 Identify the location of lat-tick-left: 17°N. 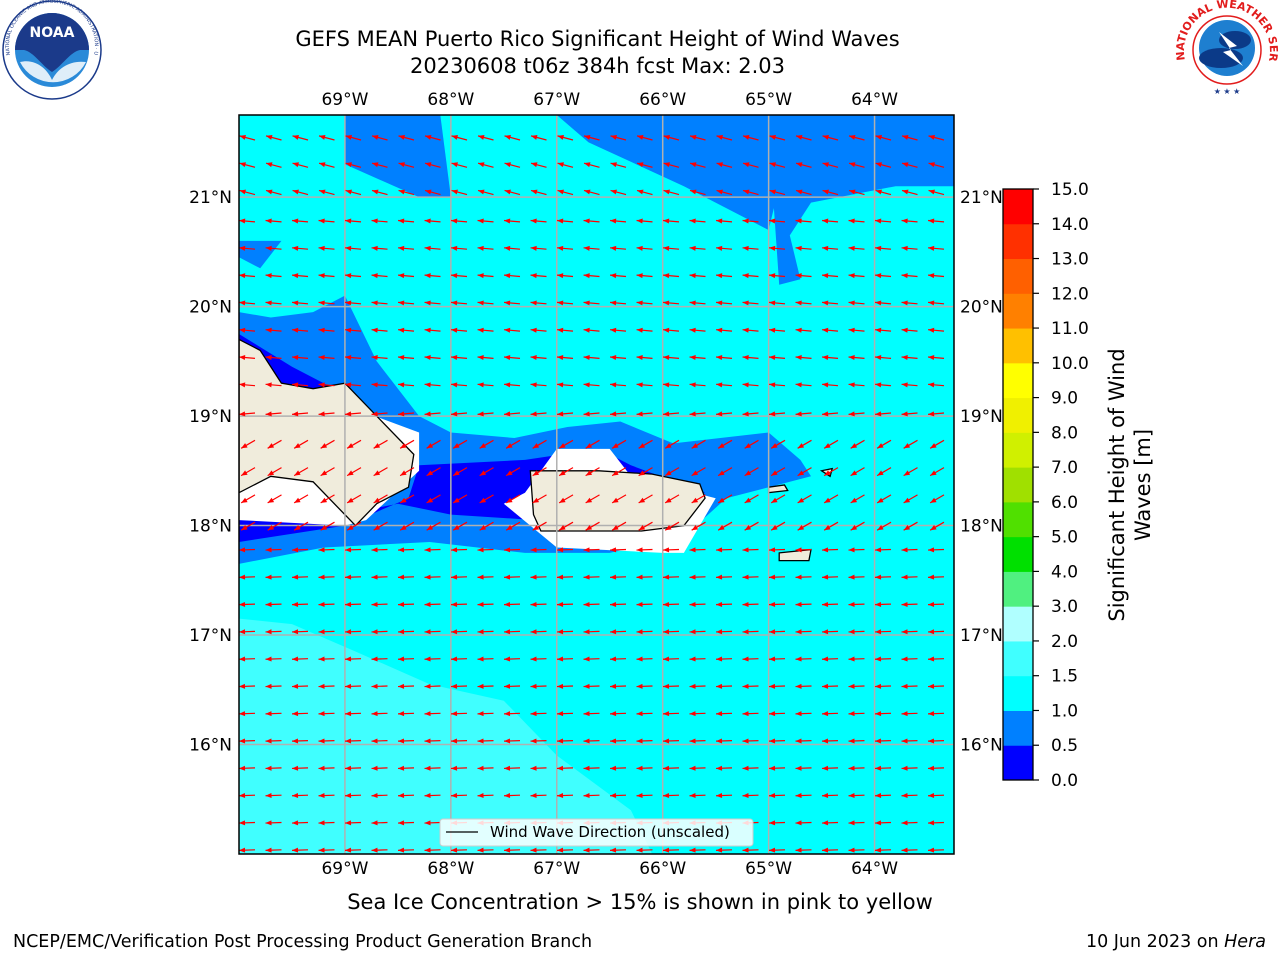
(210, 636).